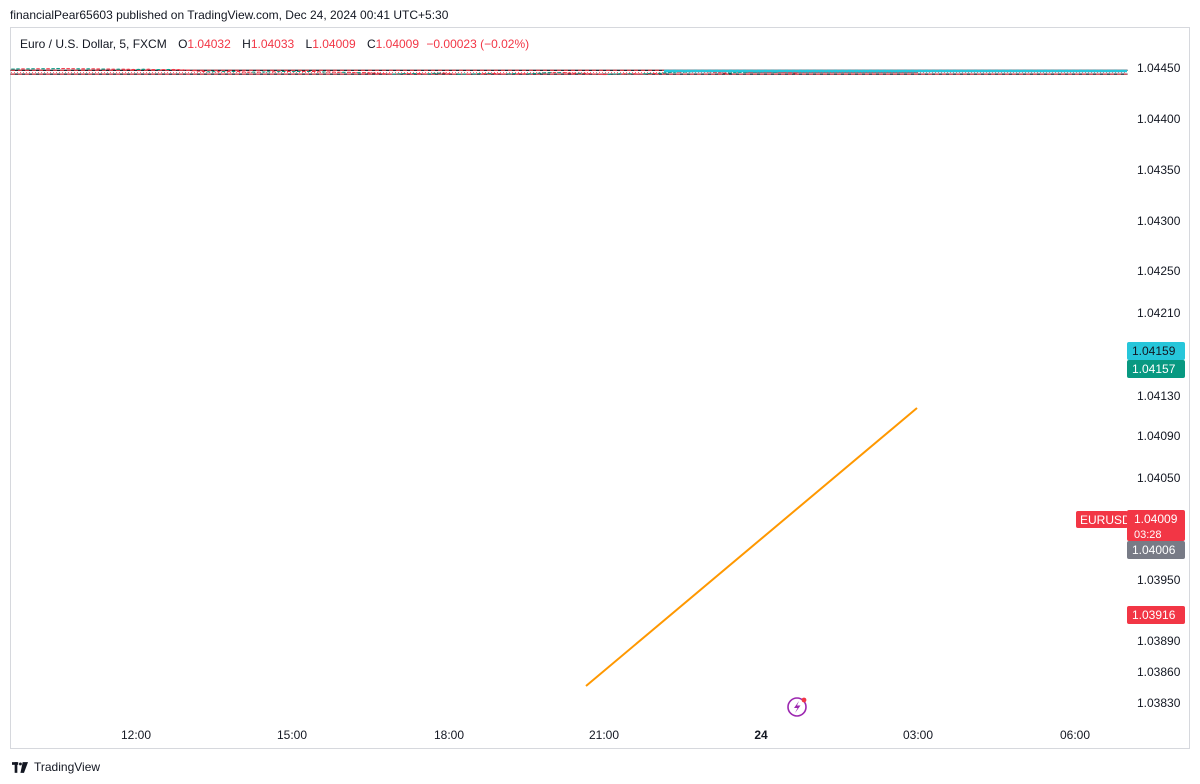 This screenshot has width=1200, height=784. What do you see at coordinates (478, 44) in the screenshot?
I see `legend-change: −0.00023 (−0.02%)` at bounding box center [478, 44].